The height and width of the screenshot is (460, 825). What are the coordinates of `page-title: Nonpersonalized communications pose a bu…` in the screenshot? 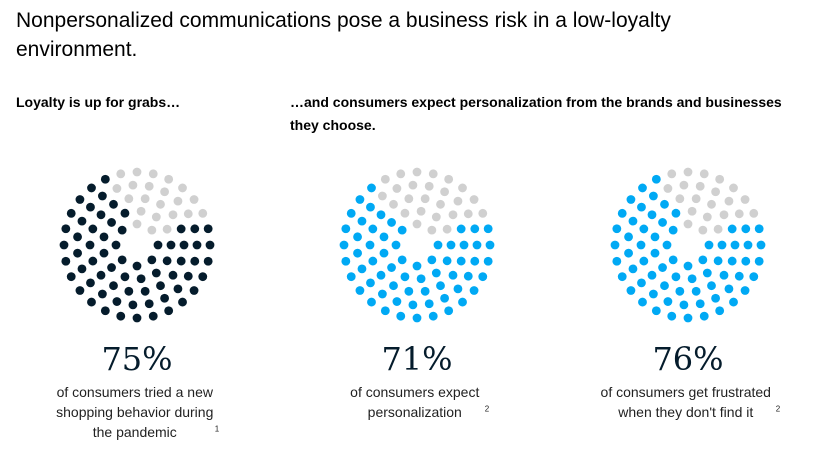 It's located at (343, 35).